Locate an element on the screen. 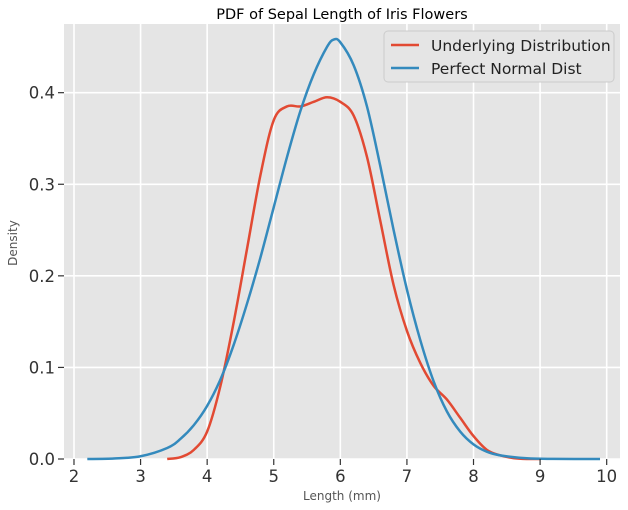 Image resolution: width=628 pixels, height=510 pixels. y-tick-label: 0.3 is located at coordinates (42, 184).